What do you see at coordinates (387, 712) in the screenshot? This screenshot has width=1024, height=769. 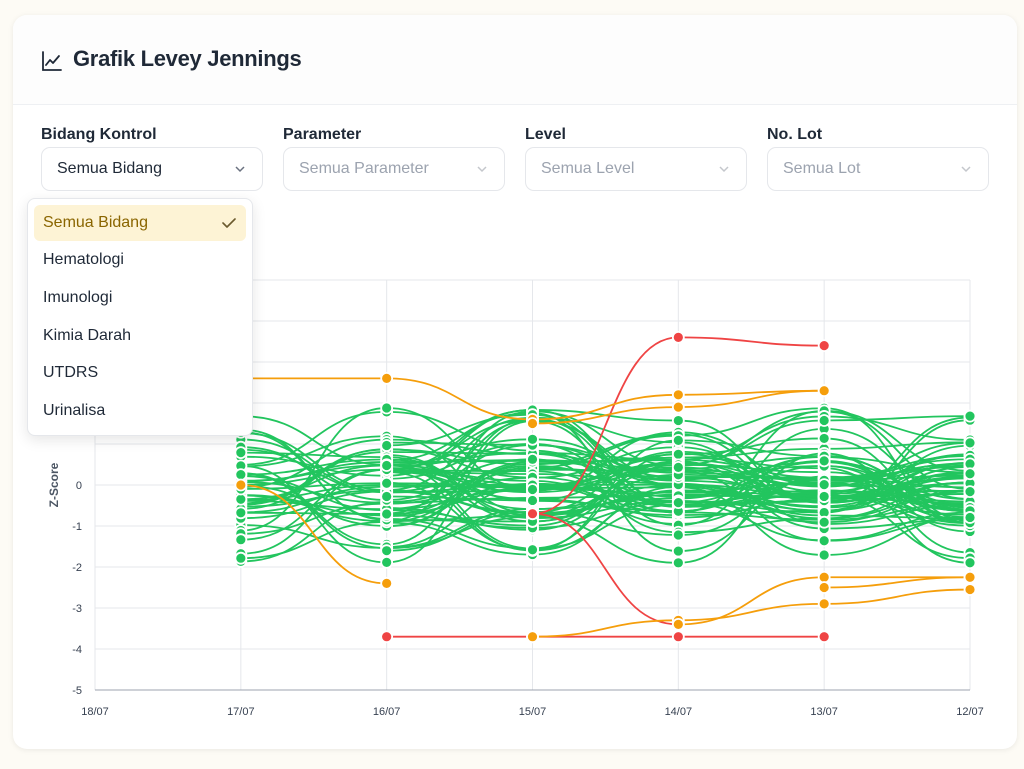 I see `x-tick-label: 16/07` at bounding box center [387, 712].